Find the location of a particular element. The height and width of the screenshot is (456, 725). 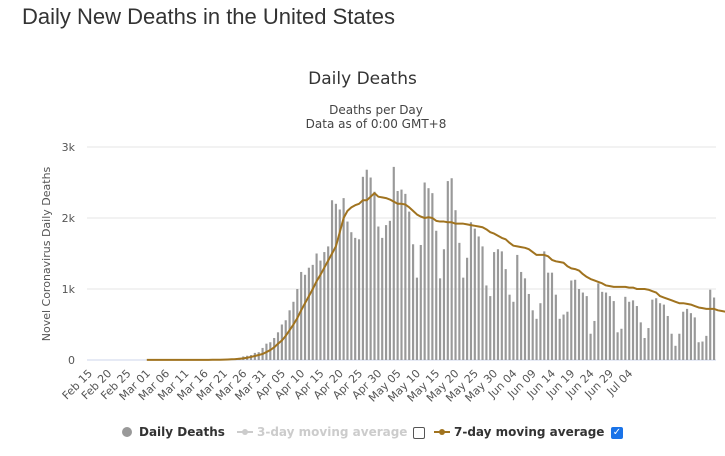

y-axis-label: Novel Coronavirus Daily Deaths is located at coordinates (46, 253).